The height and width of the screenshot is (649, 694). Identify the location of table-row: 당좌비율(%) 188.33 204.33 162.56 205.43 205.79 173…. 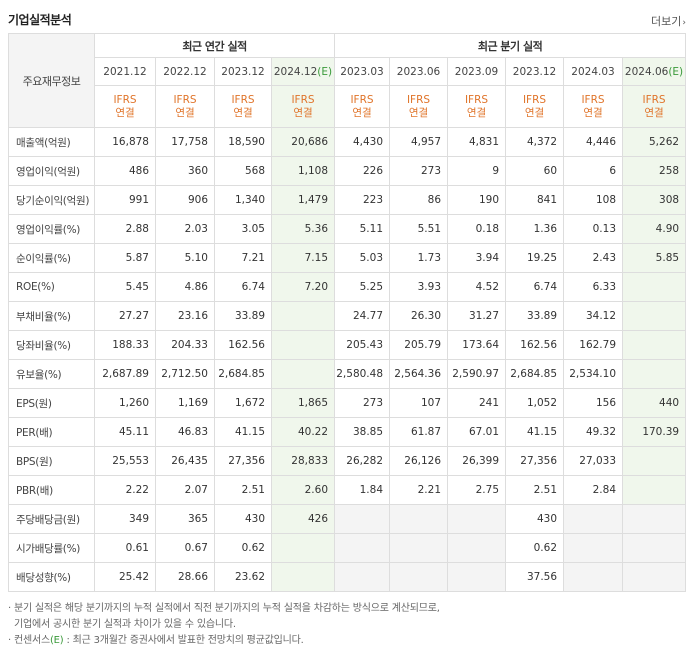
(347, 345).